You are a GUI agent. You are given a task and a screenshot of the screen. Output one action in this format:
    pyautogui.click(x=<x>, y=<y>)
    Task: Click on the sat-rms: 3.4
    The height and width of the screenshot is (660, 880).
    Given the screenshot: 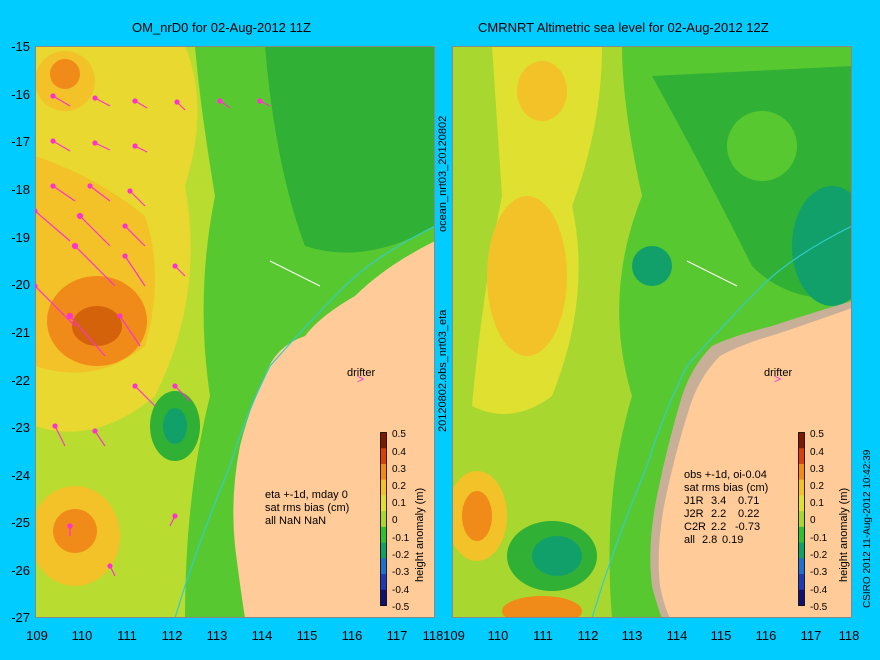 What is the action you would take?
    pyautogui.click(x=718, y=501)
    